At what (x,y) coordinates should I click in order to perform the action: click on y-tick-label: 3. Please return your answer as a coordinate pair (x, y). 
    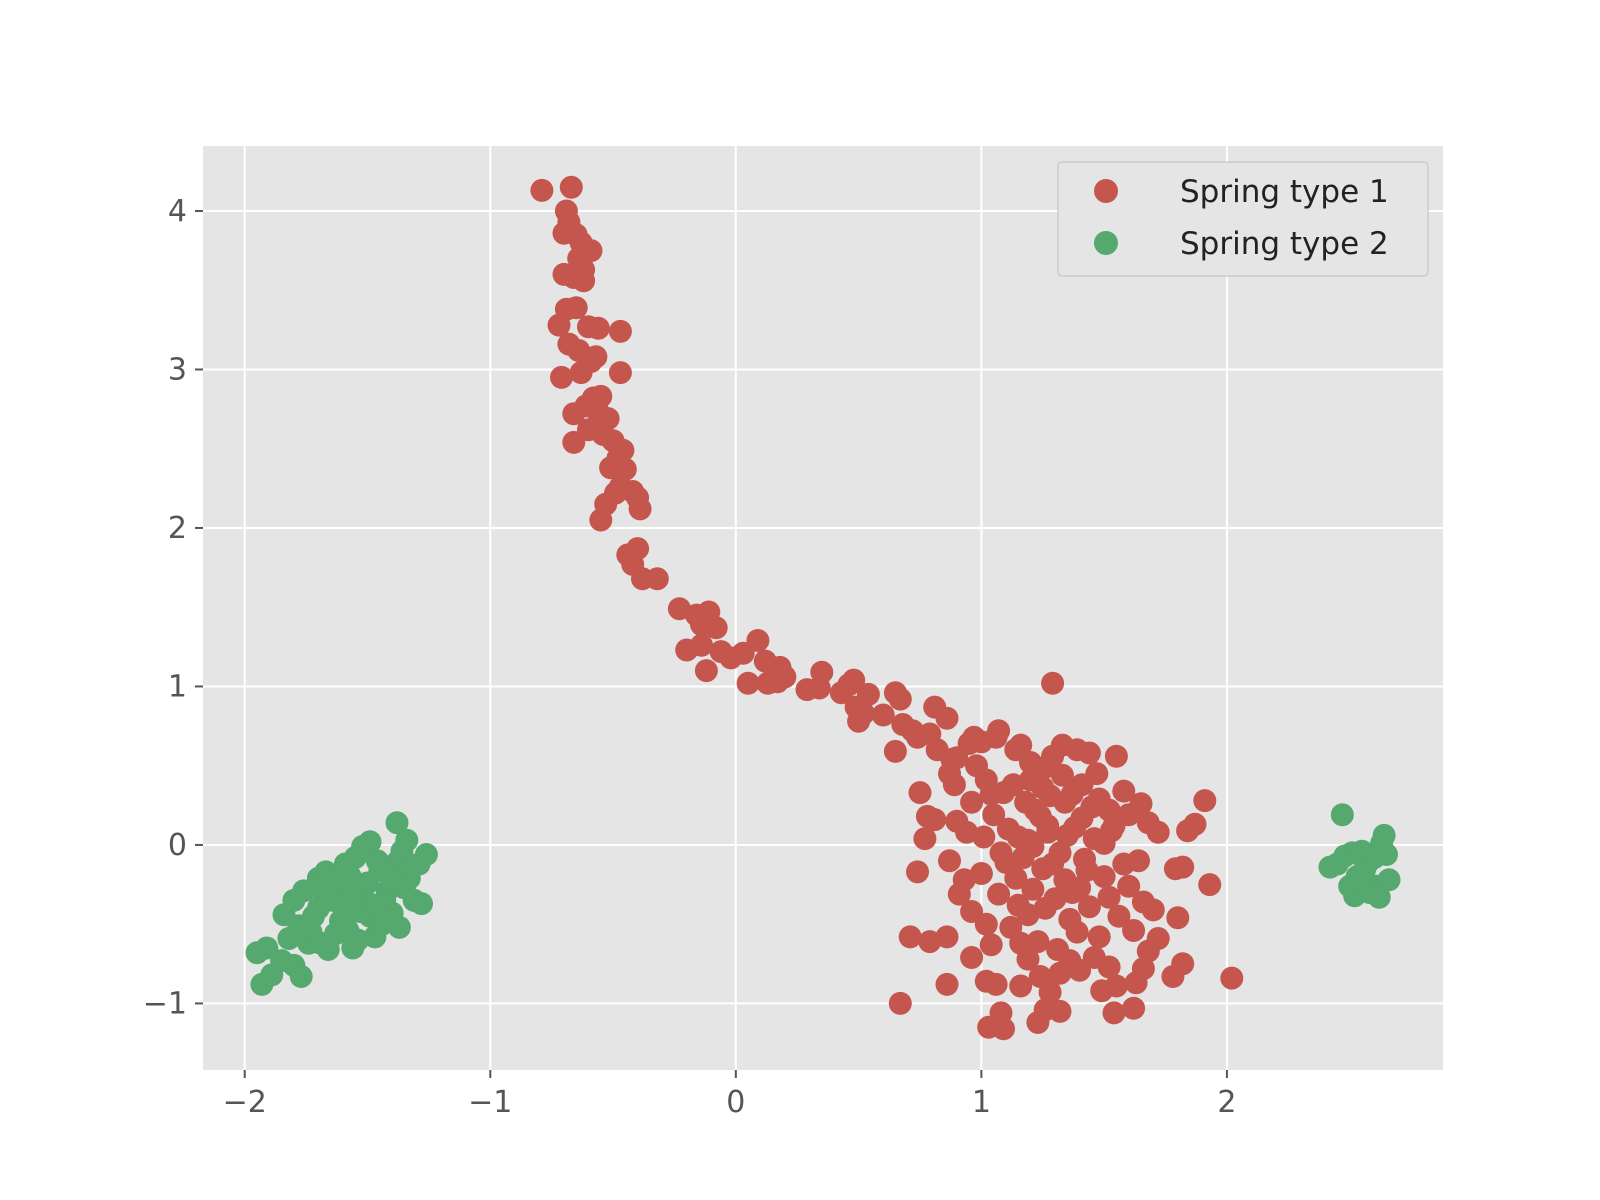
    Looking at the image, I should click on (177, 369).